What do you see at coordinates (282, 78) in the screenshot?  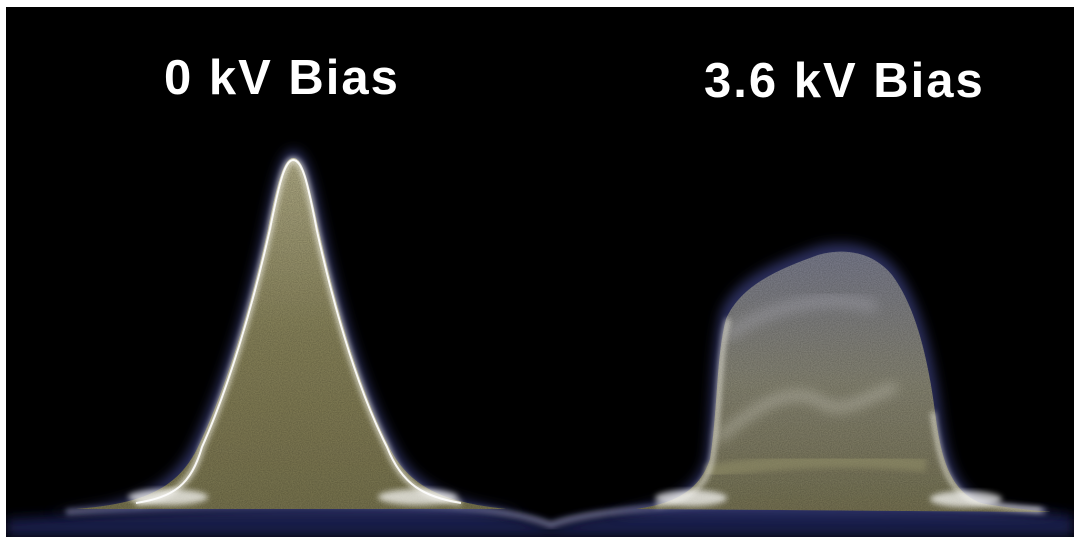 I see `label-0kv-bias: 0 kV Bias` at bounding box center [282, 78].